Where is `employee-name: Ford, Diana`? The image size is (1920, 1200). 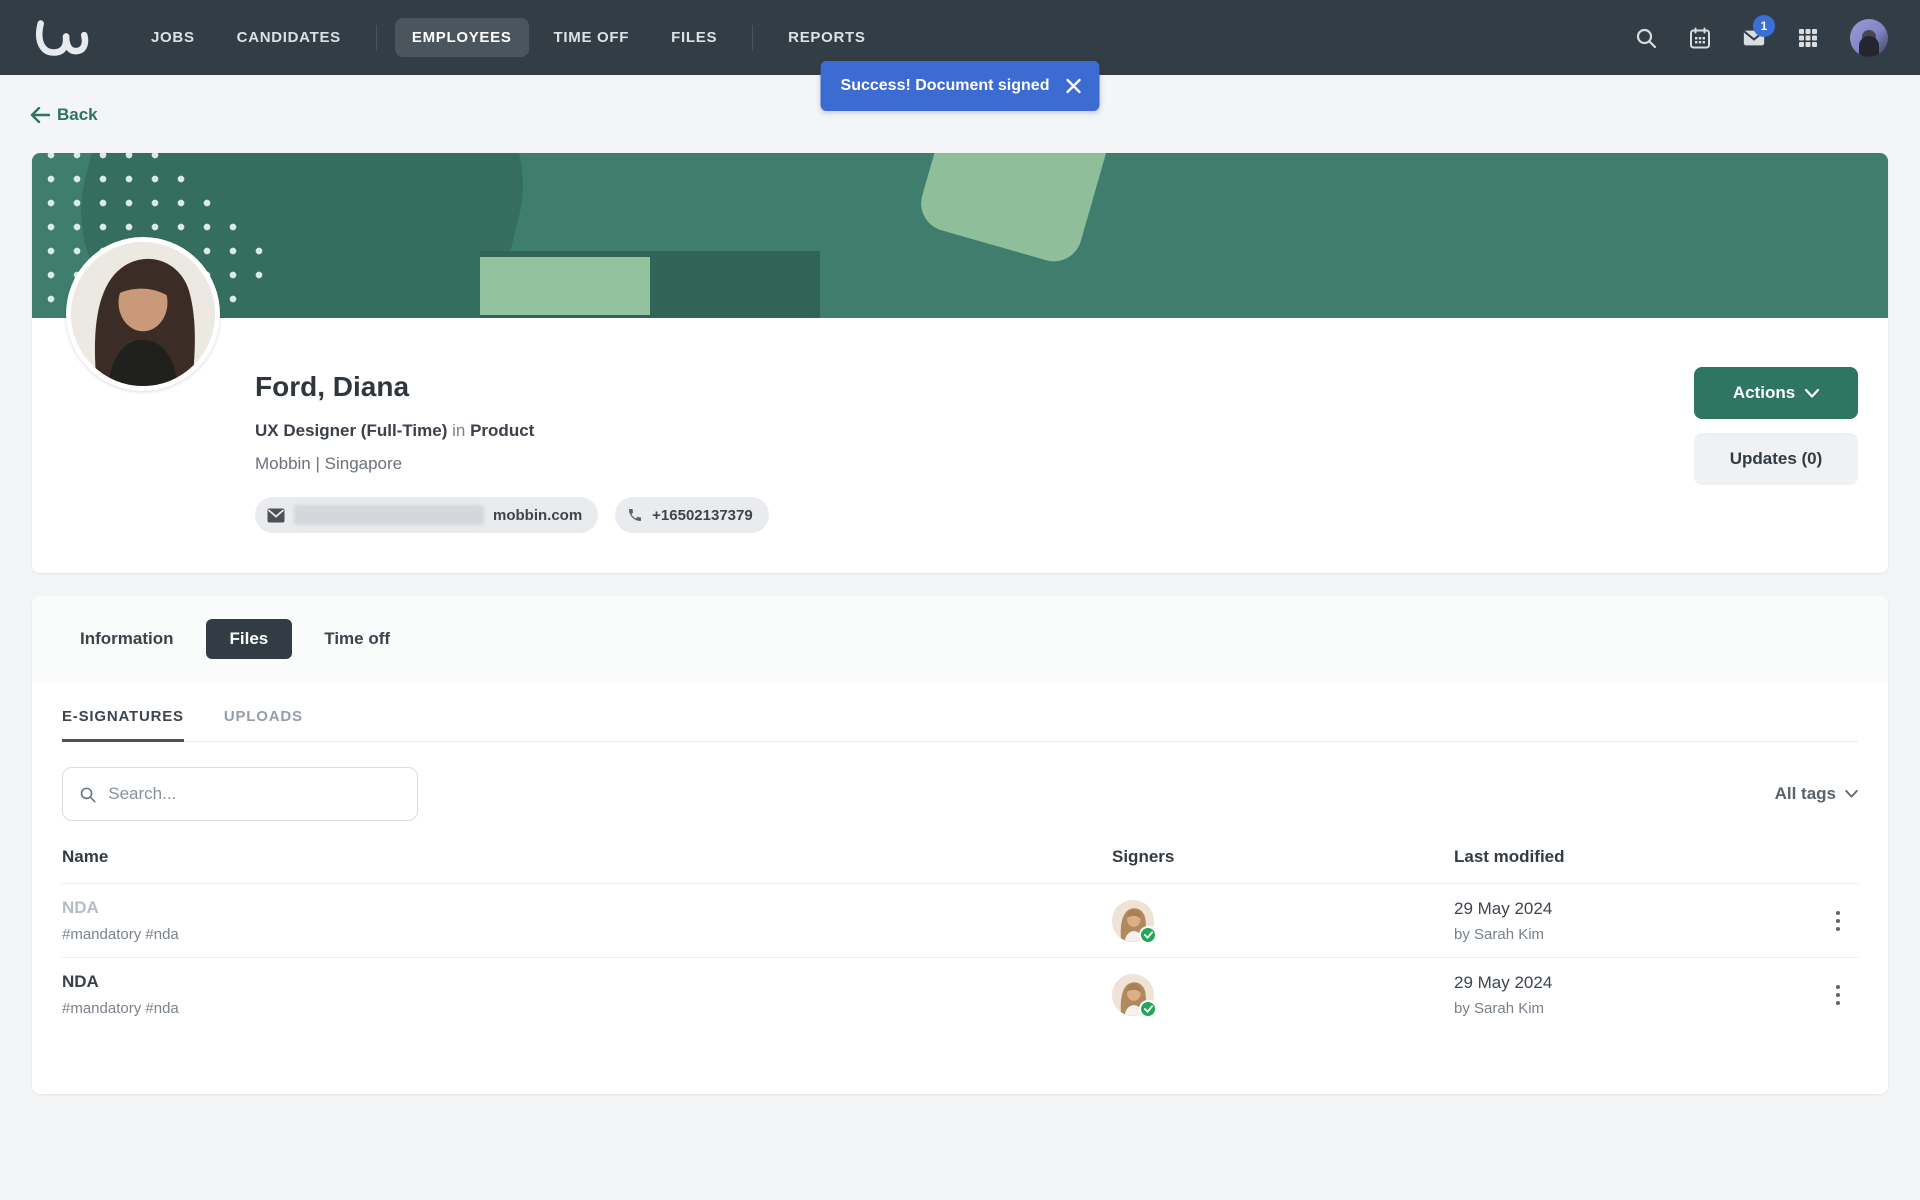
employee-name: Ford, Diana is located at coordinates (332, 386).